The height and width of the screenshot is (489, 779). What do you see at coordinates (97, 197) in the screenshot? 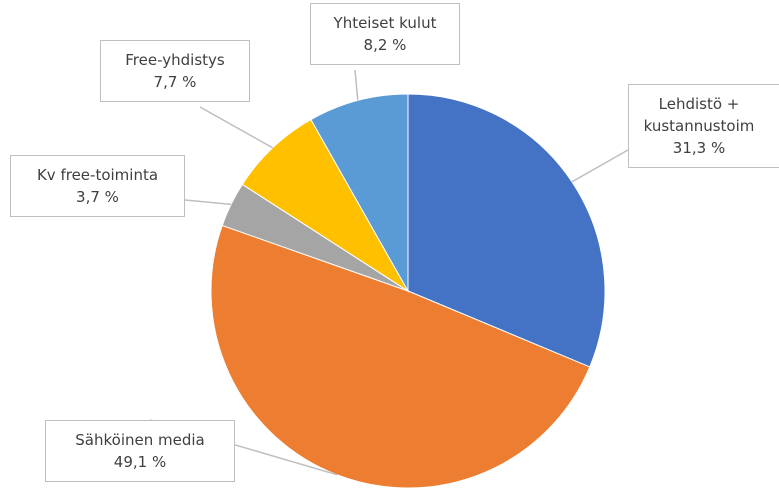
I see `label-value: 3,7 %` at bounding box center [97, 197].